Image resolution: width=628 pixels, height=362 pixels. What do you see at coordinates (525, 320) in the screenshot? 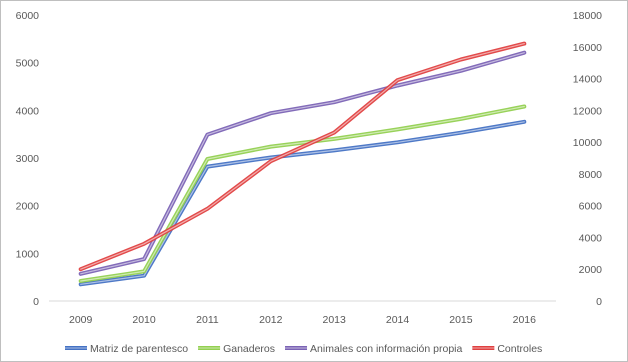
I see `x-tick-label: 2016` at bounding box center [525, 320].